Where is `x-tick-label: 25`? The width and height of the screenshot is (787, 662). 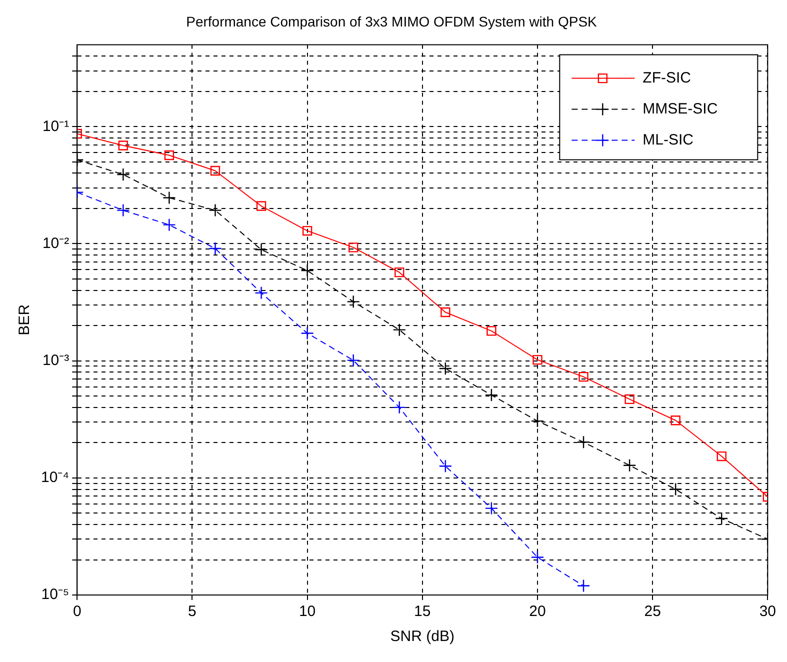
x-tick-label: 25 is located at coordinates (652, 611).